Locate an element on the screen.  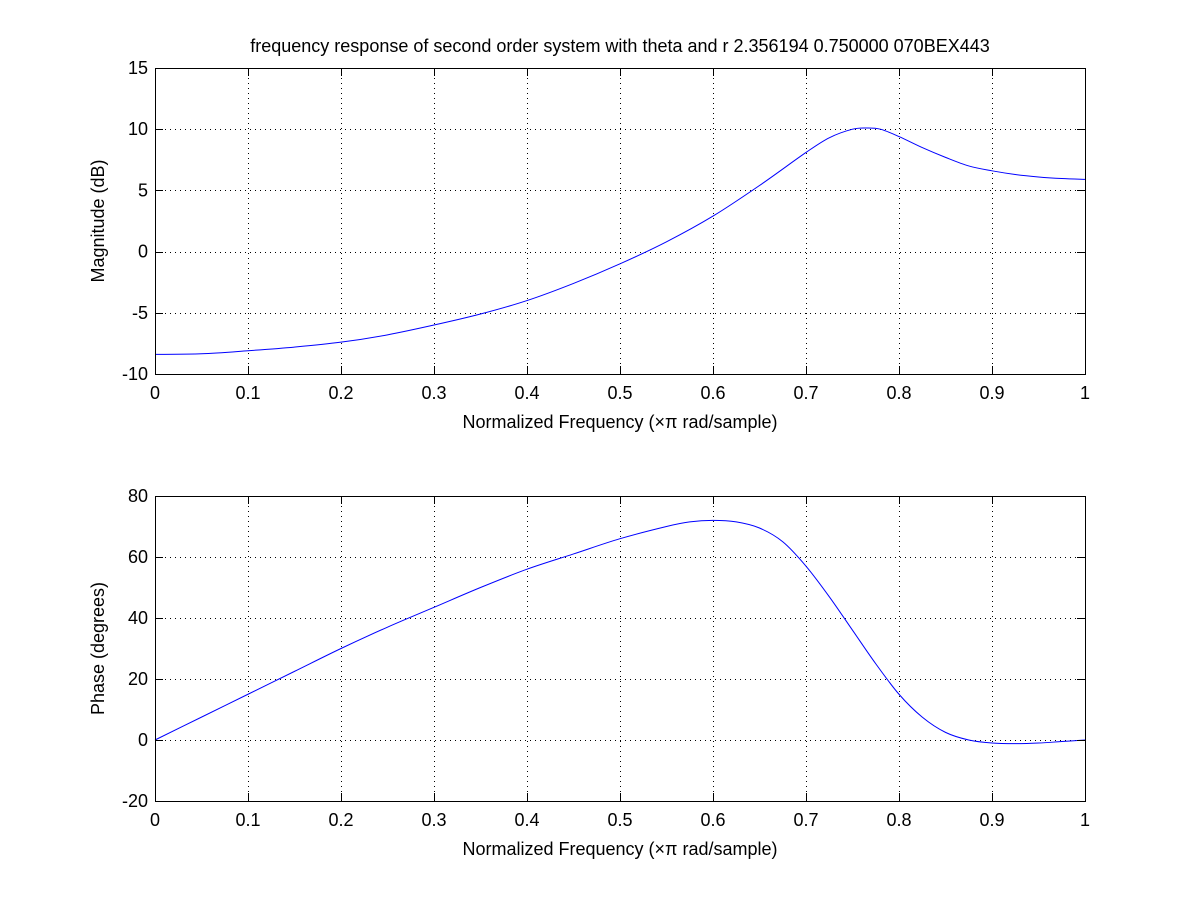
y-tick-label: -10 is located at coordinates (135, 374).